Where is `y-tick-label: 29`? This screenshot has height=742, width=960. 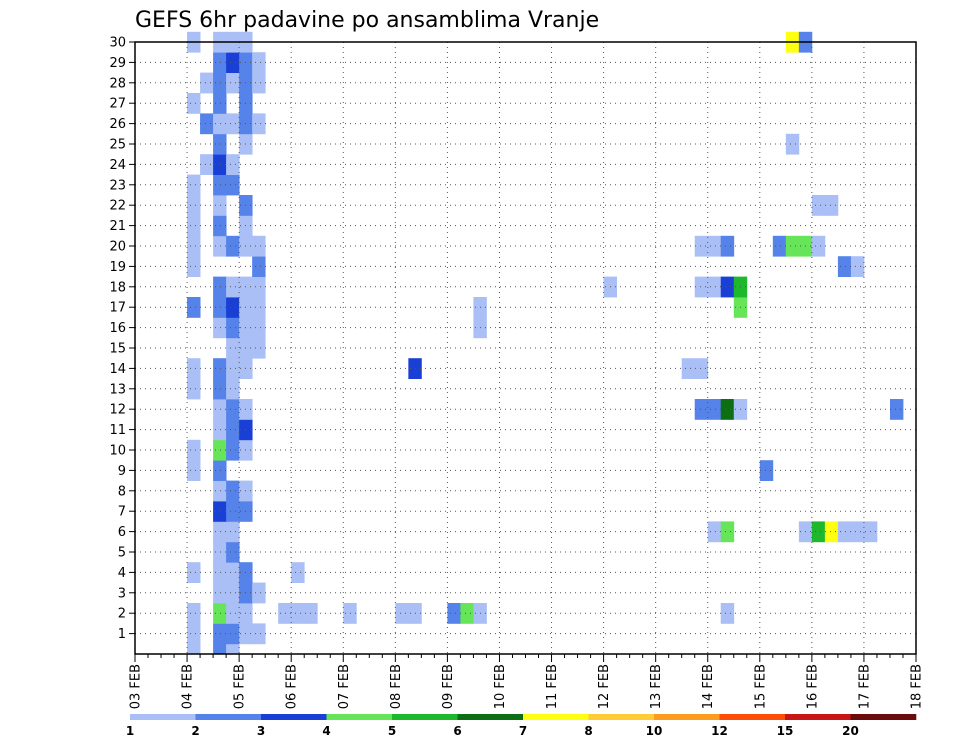 y-tick-label: 29 is located at coordinates (117, 63).